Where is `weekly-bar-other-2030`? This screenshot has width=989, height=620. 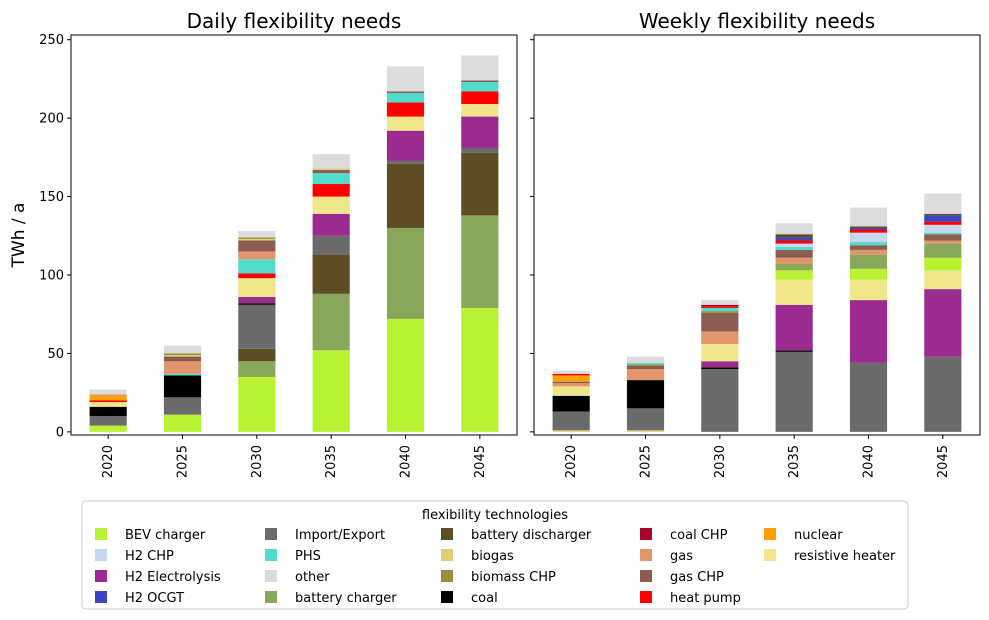
weekly-bar-other-2030 is located at coordinates (720, 302).